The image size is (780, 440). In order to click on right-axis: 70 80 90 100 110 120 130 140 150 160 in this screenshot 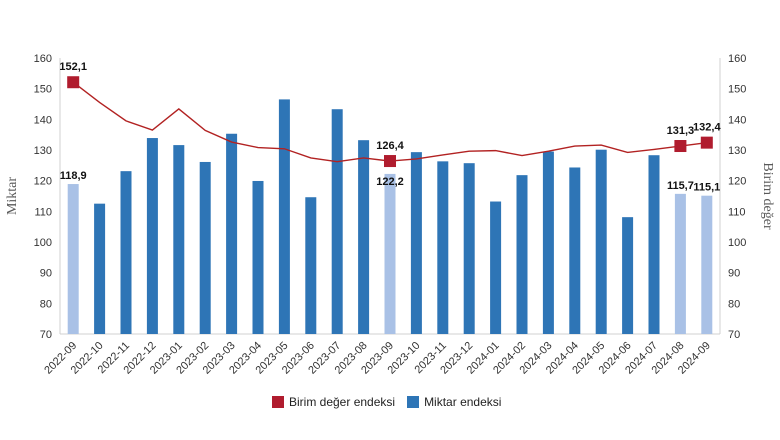, I will do `click(737, 197)`.